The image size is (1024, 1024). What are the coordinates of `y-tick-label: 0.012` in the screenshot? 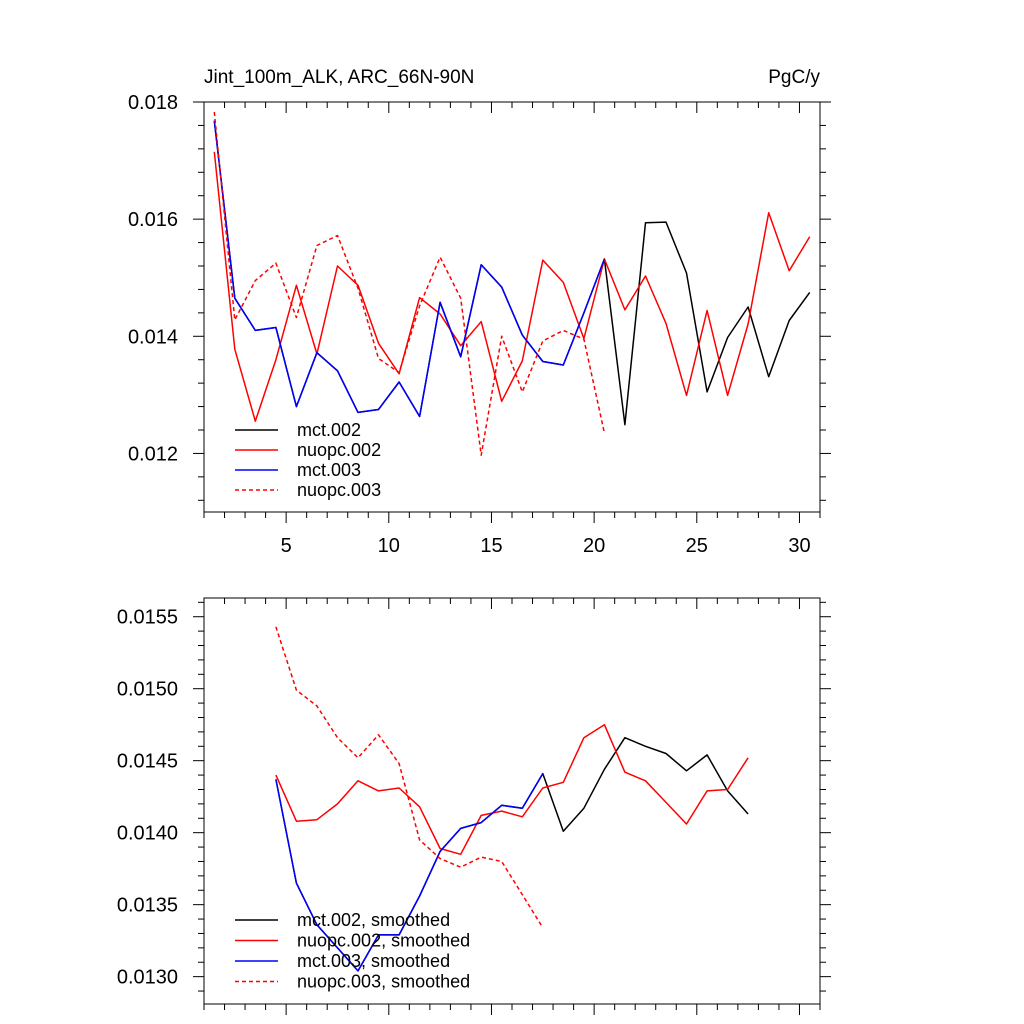 It's located at (153, 454).